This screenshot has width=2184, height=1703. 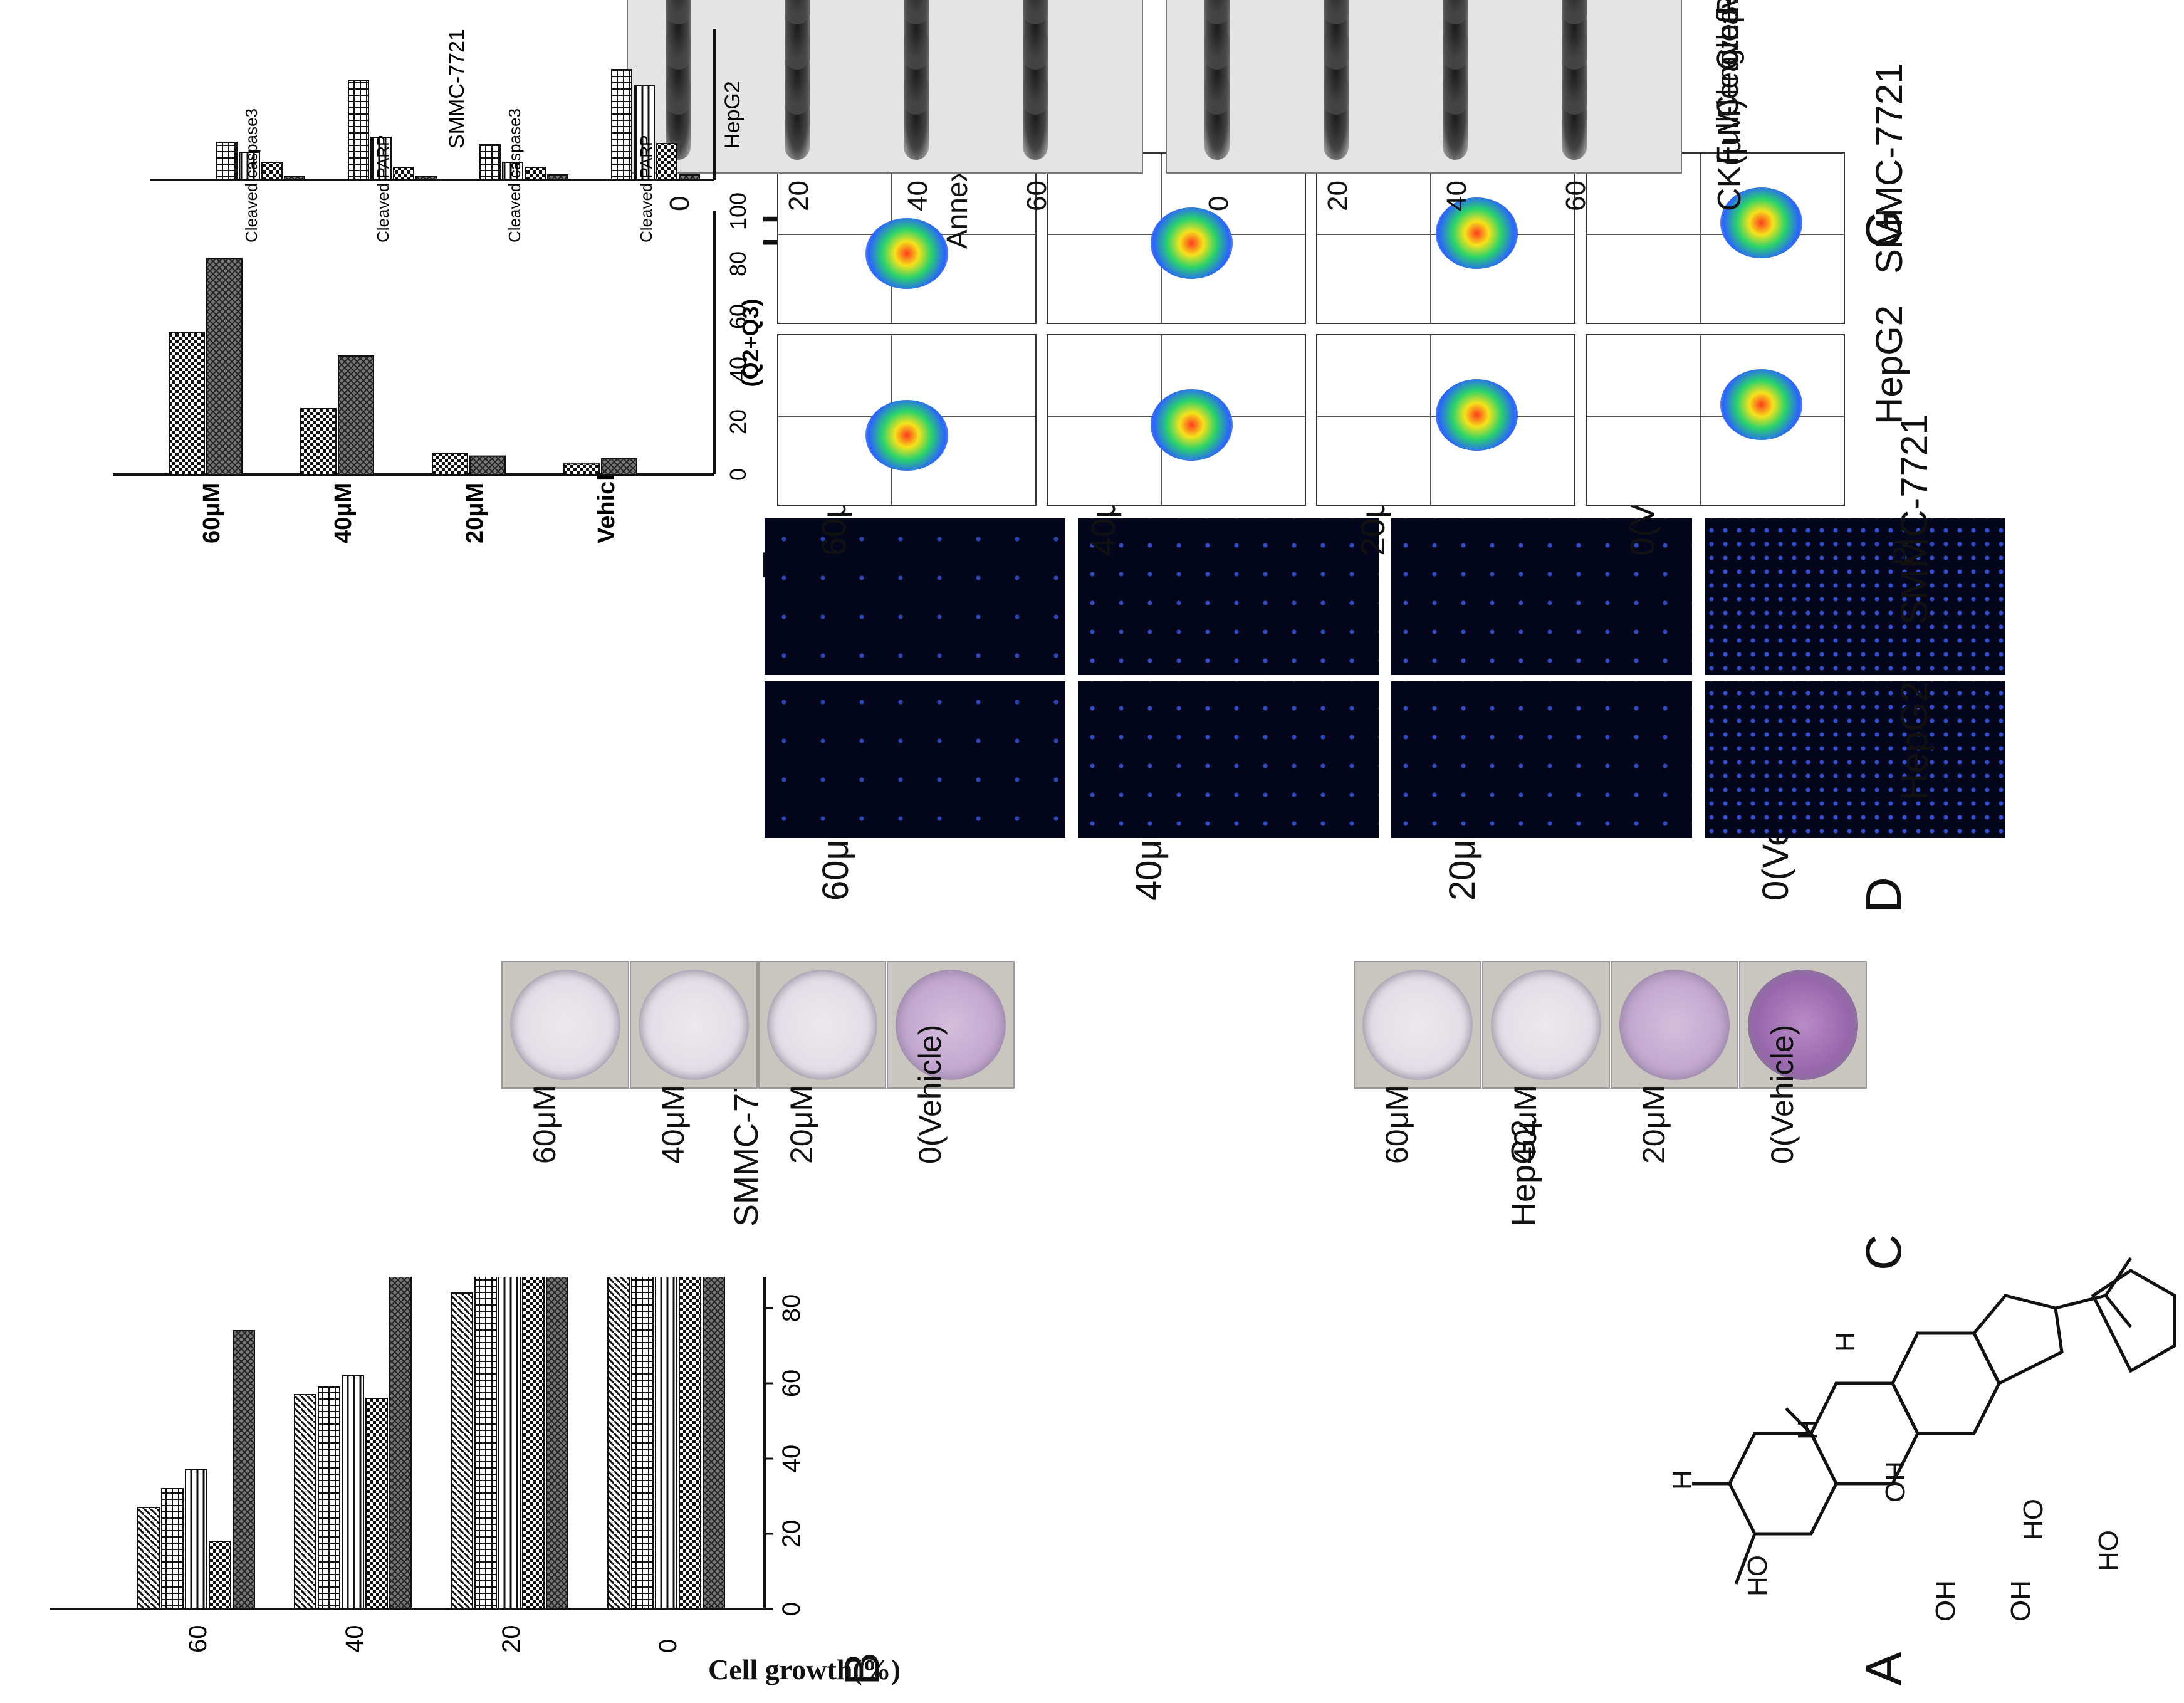 I want to click on chart-b-cat-label: 20, so click(x=512, y=1639).